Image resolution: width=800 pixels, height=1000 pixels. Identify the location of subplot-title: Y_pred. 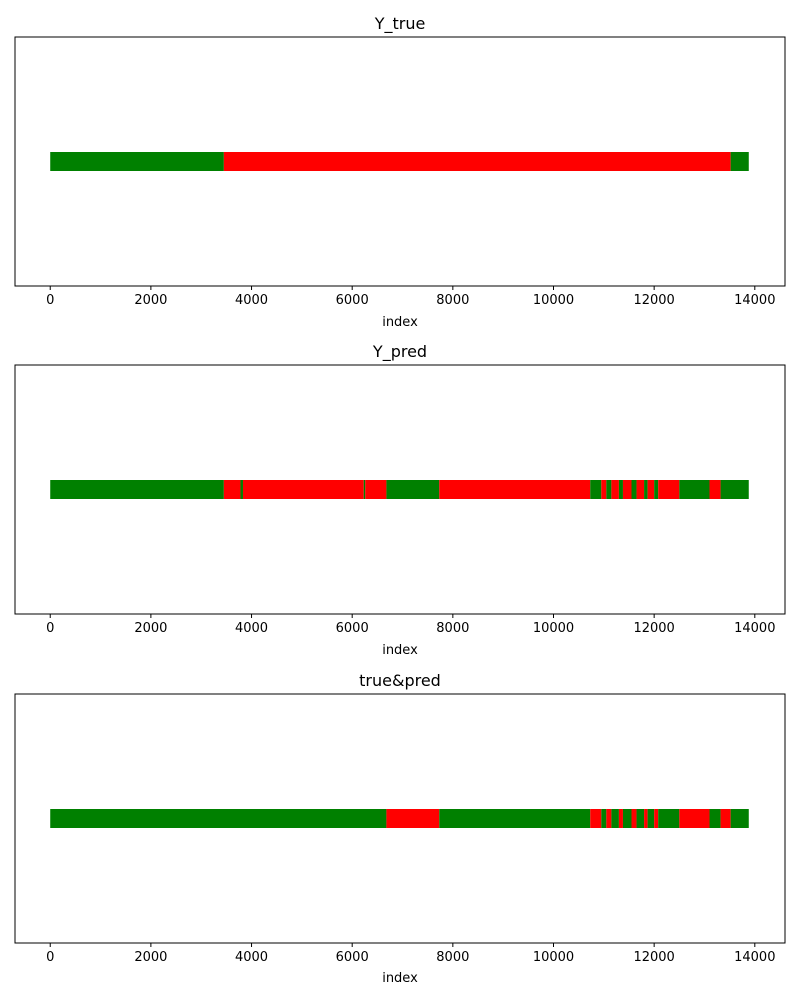
(399, 352).